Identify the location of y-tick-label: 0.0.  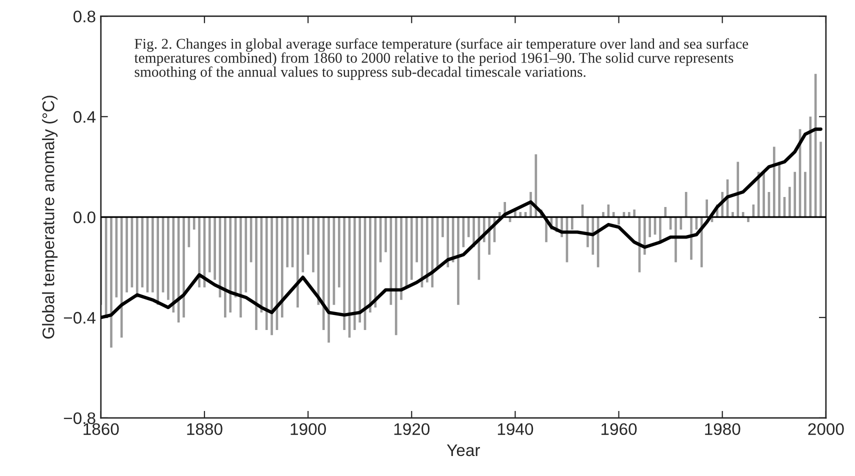
(85, 217).